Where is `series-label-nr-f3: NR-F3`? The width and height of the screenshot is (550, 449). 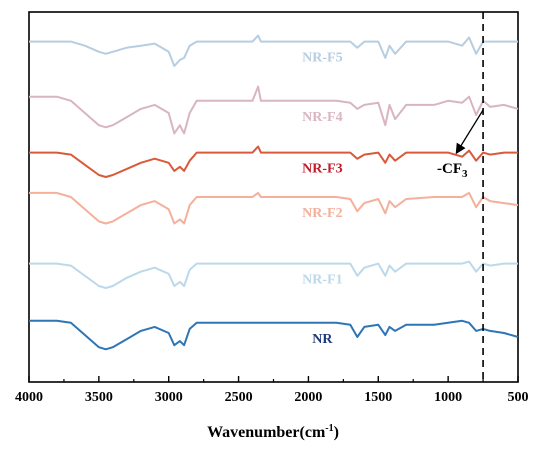
series-label-nr-f3: NR-F3 is located at coordinates (322, 169).